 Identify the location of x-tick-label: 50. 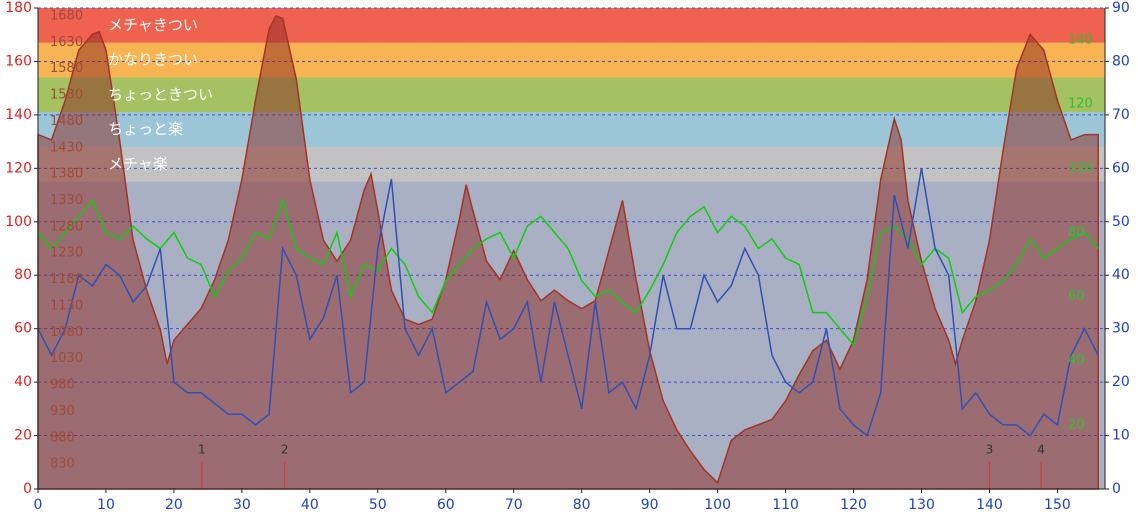
(378, 505).